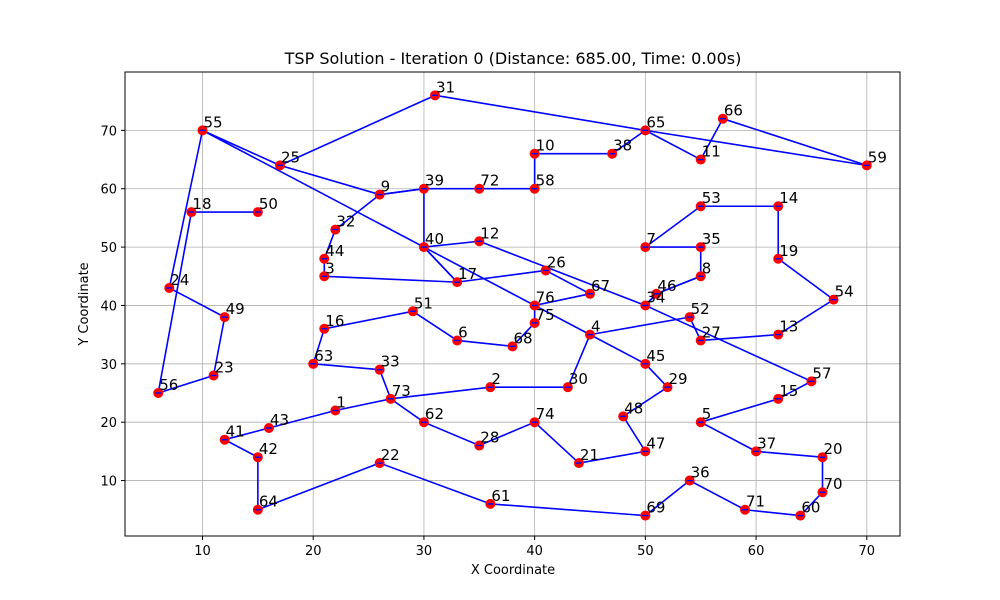 The width and height of the screenshot is (1000, 600). What do you see at coordinates (213, 122) in the screenshot?
I see `city-label-55: 55` at bounding box center [213, 122].